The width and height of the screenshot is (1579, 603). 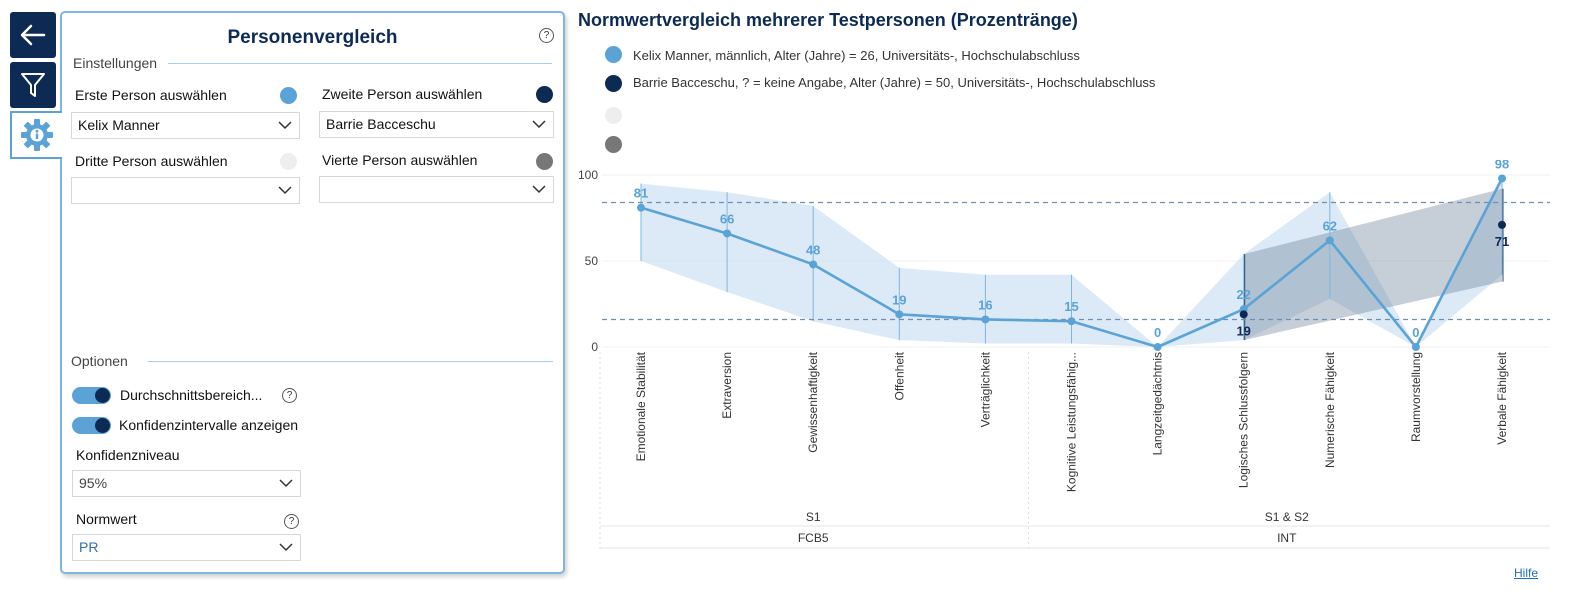 I want to click on help-link: Hilfe, so click(x=1526, y=573).